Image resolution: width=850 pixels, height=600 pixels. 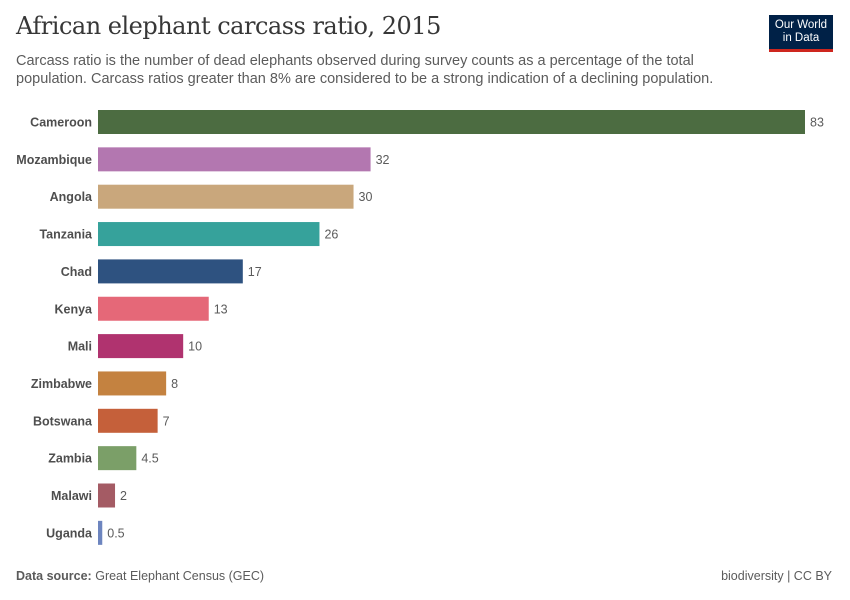 I want to click on category-label: Cameroon, so click(x=61, y=123).